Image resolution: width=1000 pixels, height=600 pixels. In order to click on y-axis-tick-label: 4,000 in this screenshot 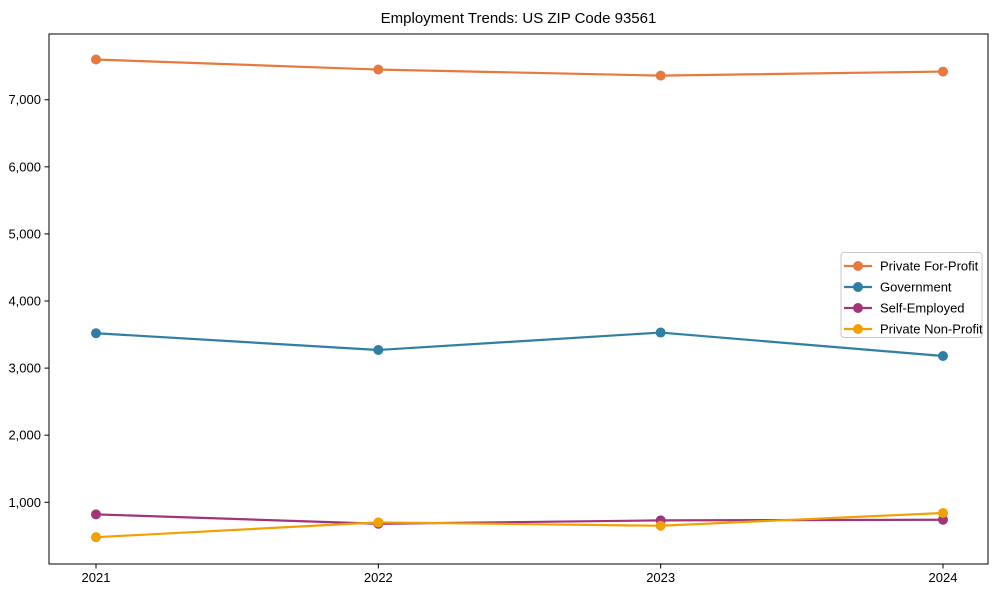, I will do `click(24, 301)`.